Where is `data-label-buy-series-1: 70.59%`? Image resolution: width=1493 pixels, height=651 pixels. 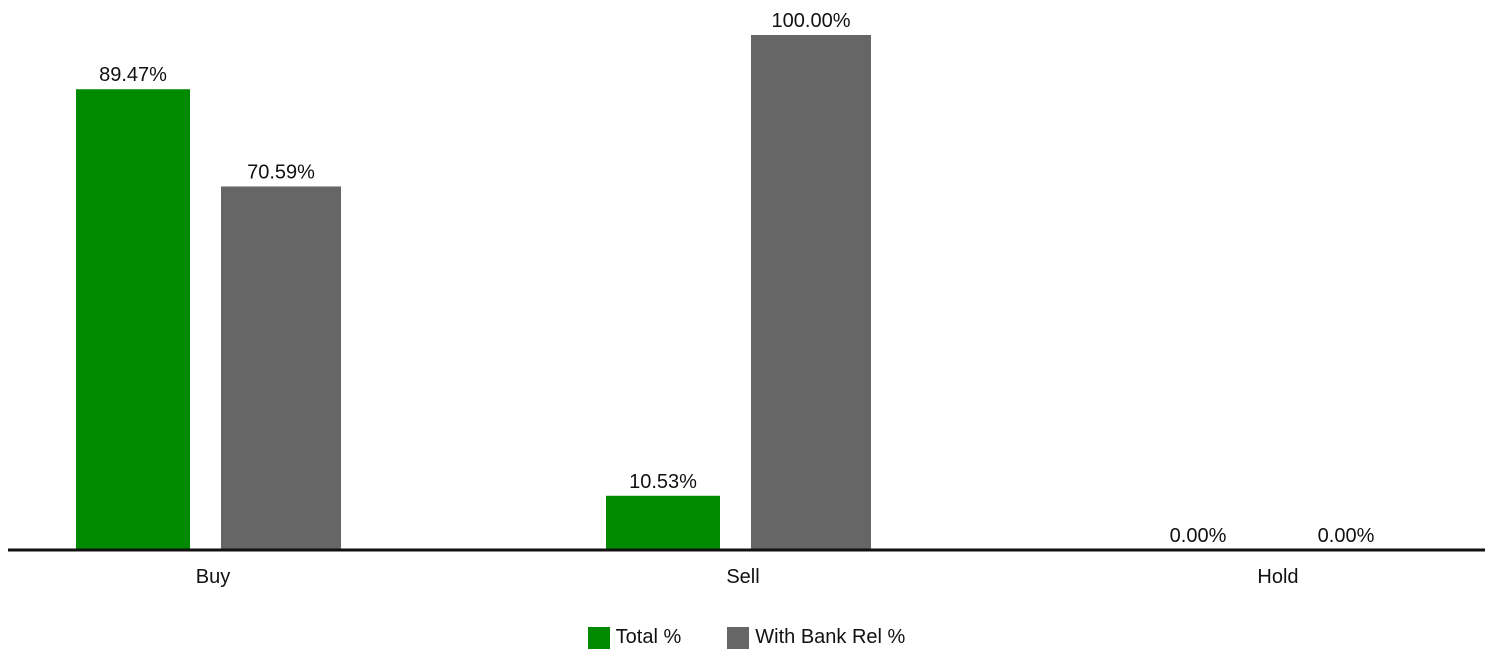
data-label-buy-series-1: 70.59% is located at coordinates (281, 172).